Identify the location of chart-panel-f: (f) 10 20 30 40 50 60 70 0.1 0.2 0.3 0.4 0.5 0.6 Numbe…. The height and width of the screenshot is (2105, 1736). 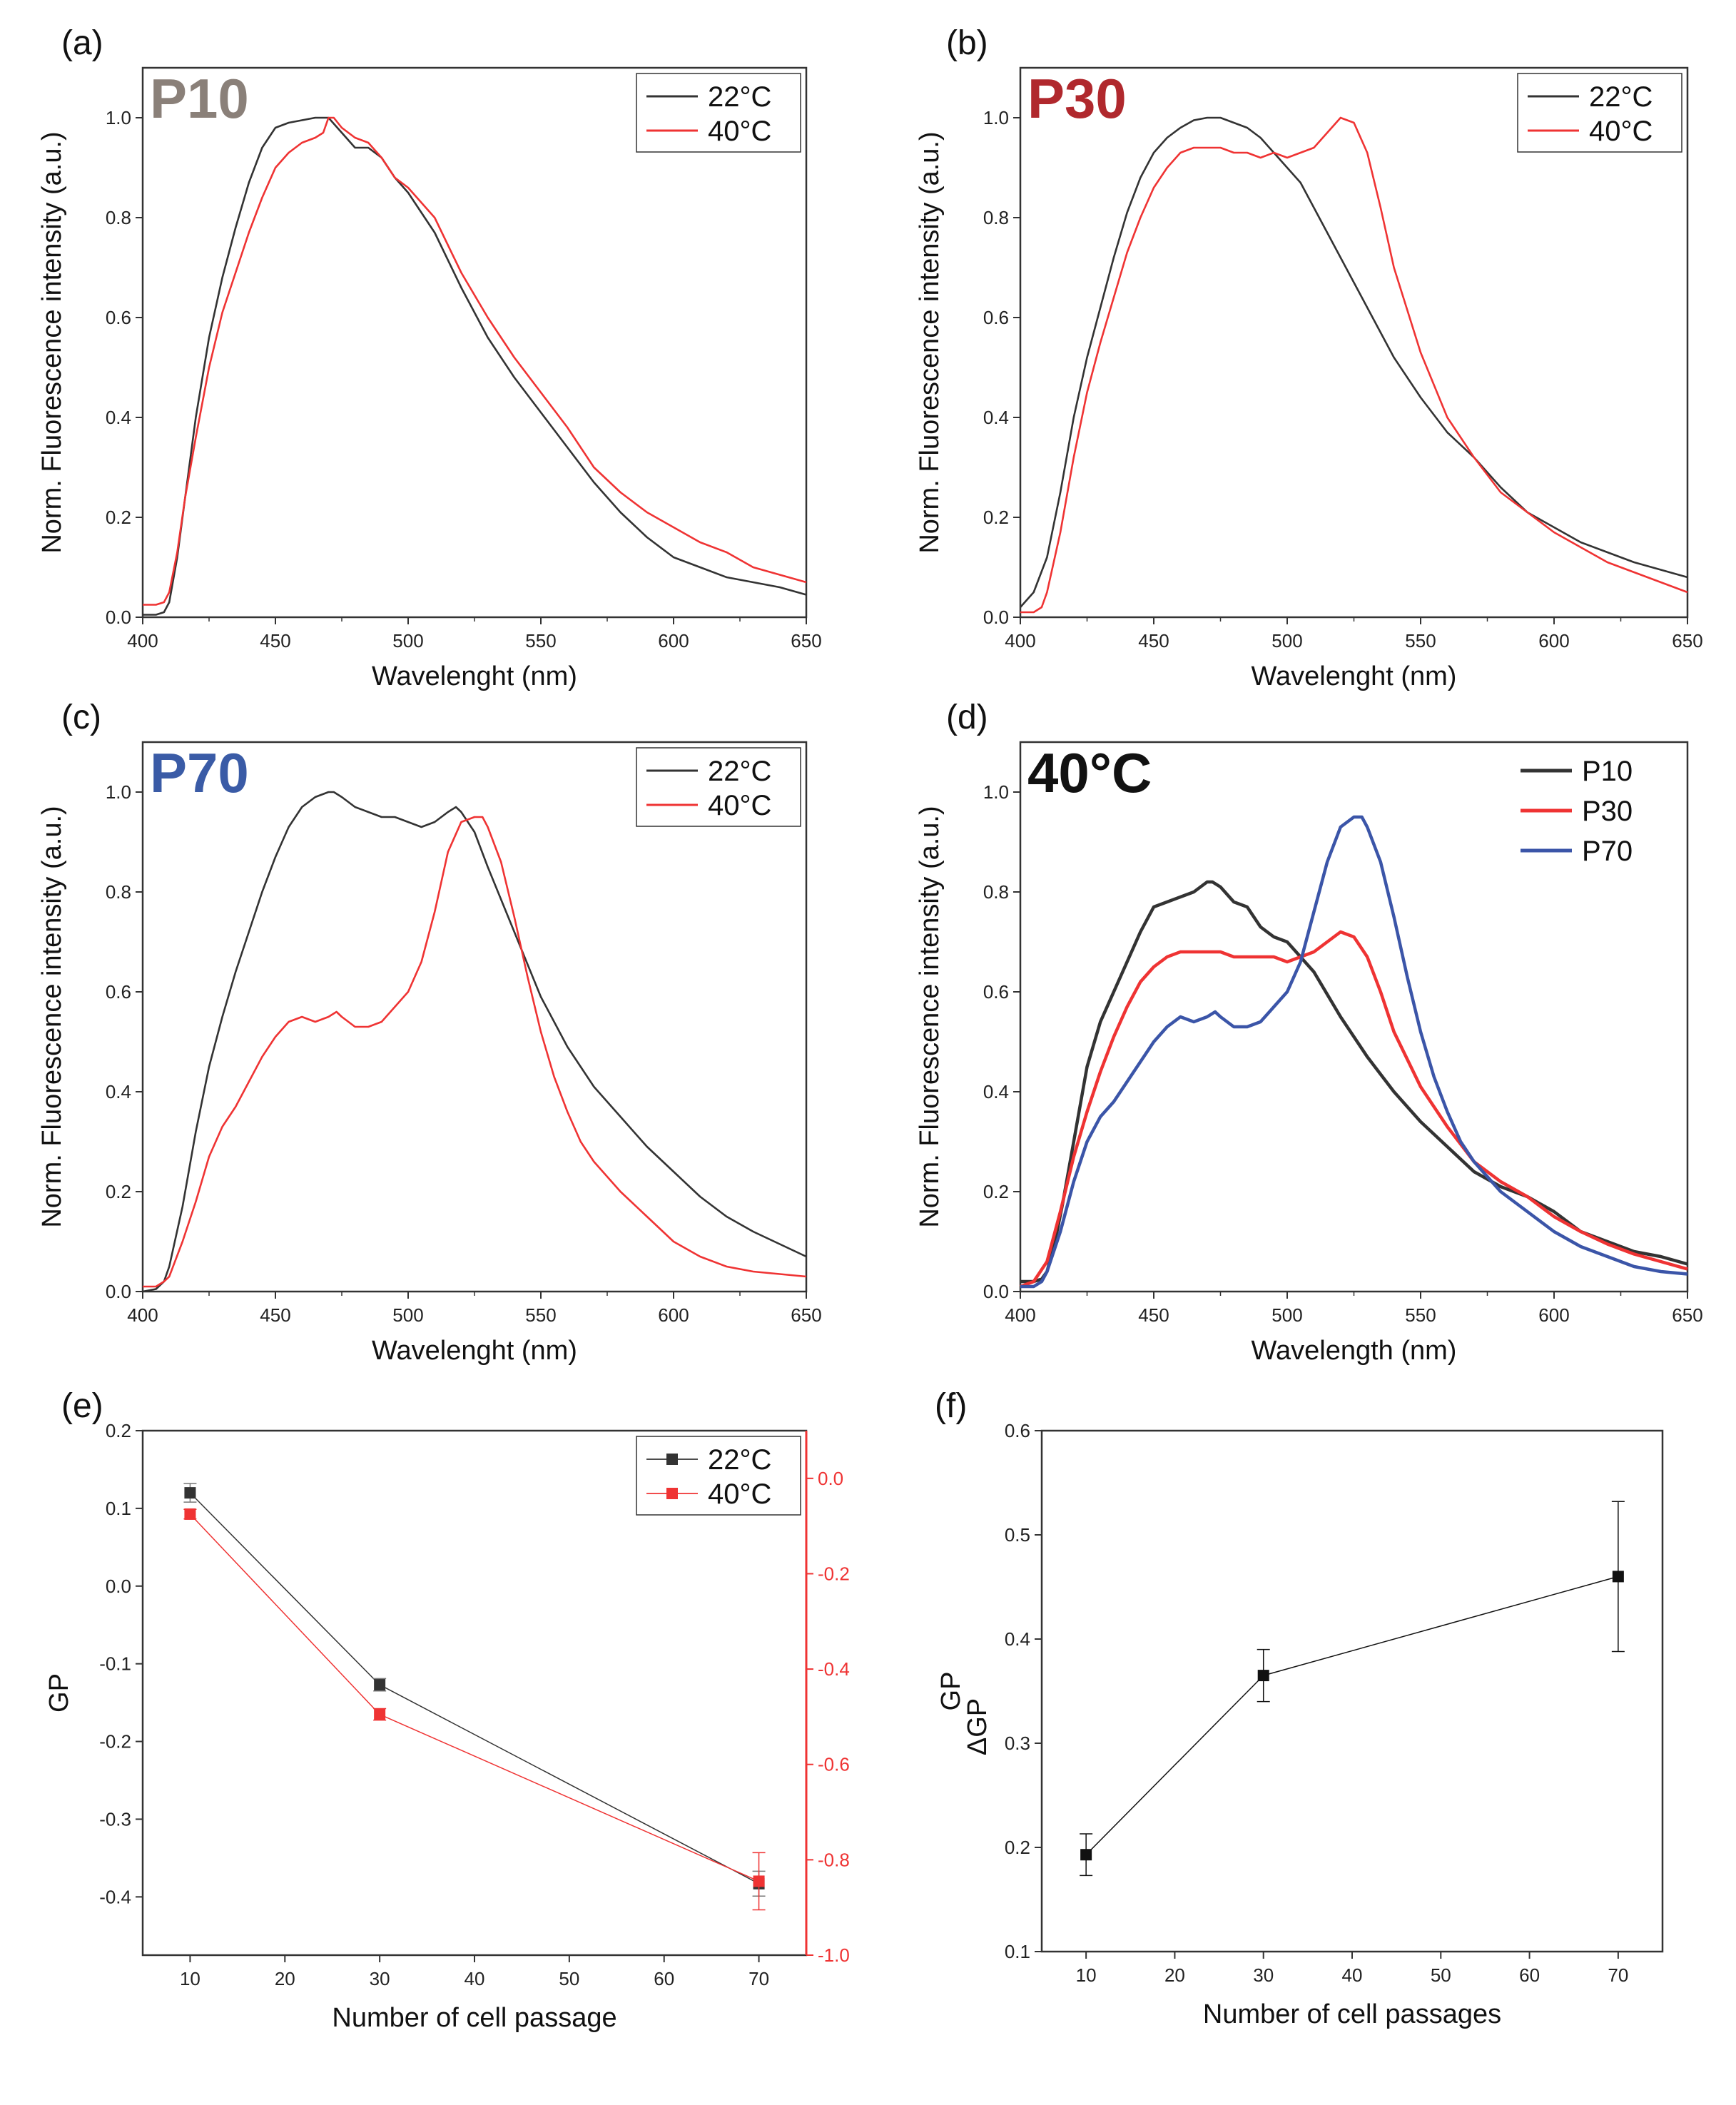
(1299, 1708).